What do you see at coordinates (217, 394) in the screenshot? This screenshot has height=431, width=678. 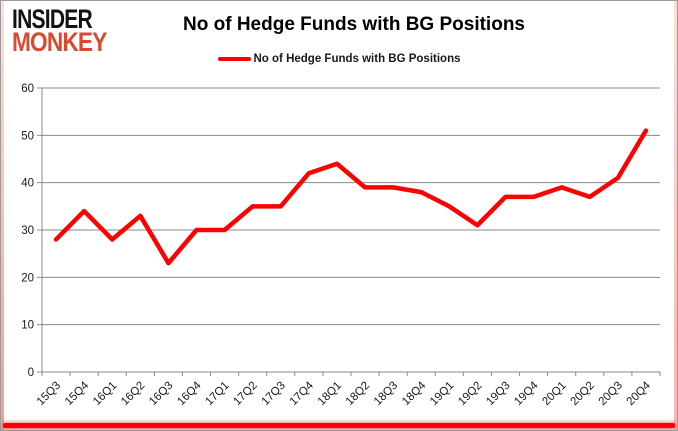 I see `x-axis-label: 17Q1` at bounding box center [217, 394].